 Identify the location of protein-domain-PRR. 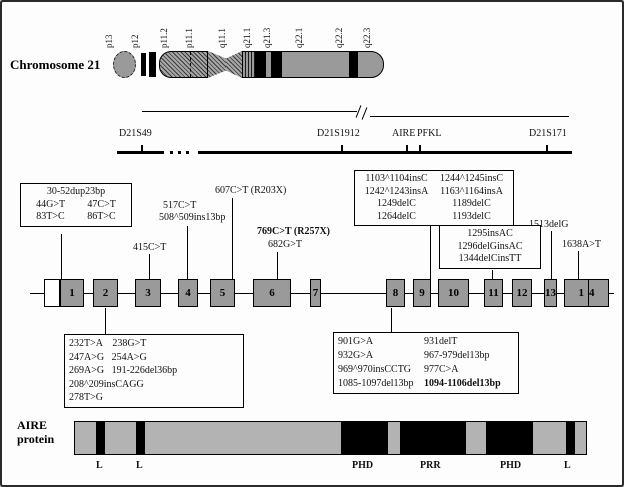
(433, 438).